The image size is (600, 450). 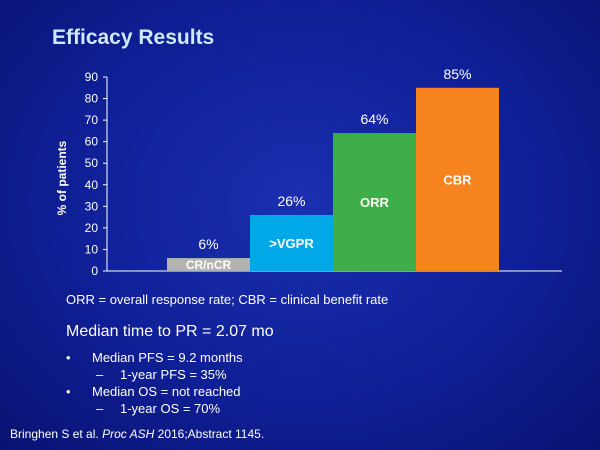 What do you see at coordinates (92, 185) in the screenshot?
I see `y-tick-label: 40` at bounding box center [92, 185].